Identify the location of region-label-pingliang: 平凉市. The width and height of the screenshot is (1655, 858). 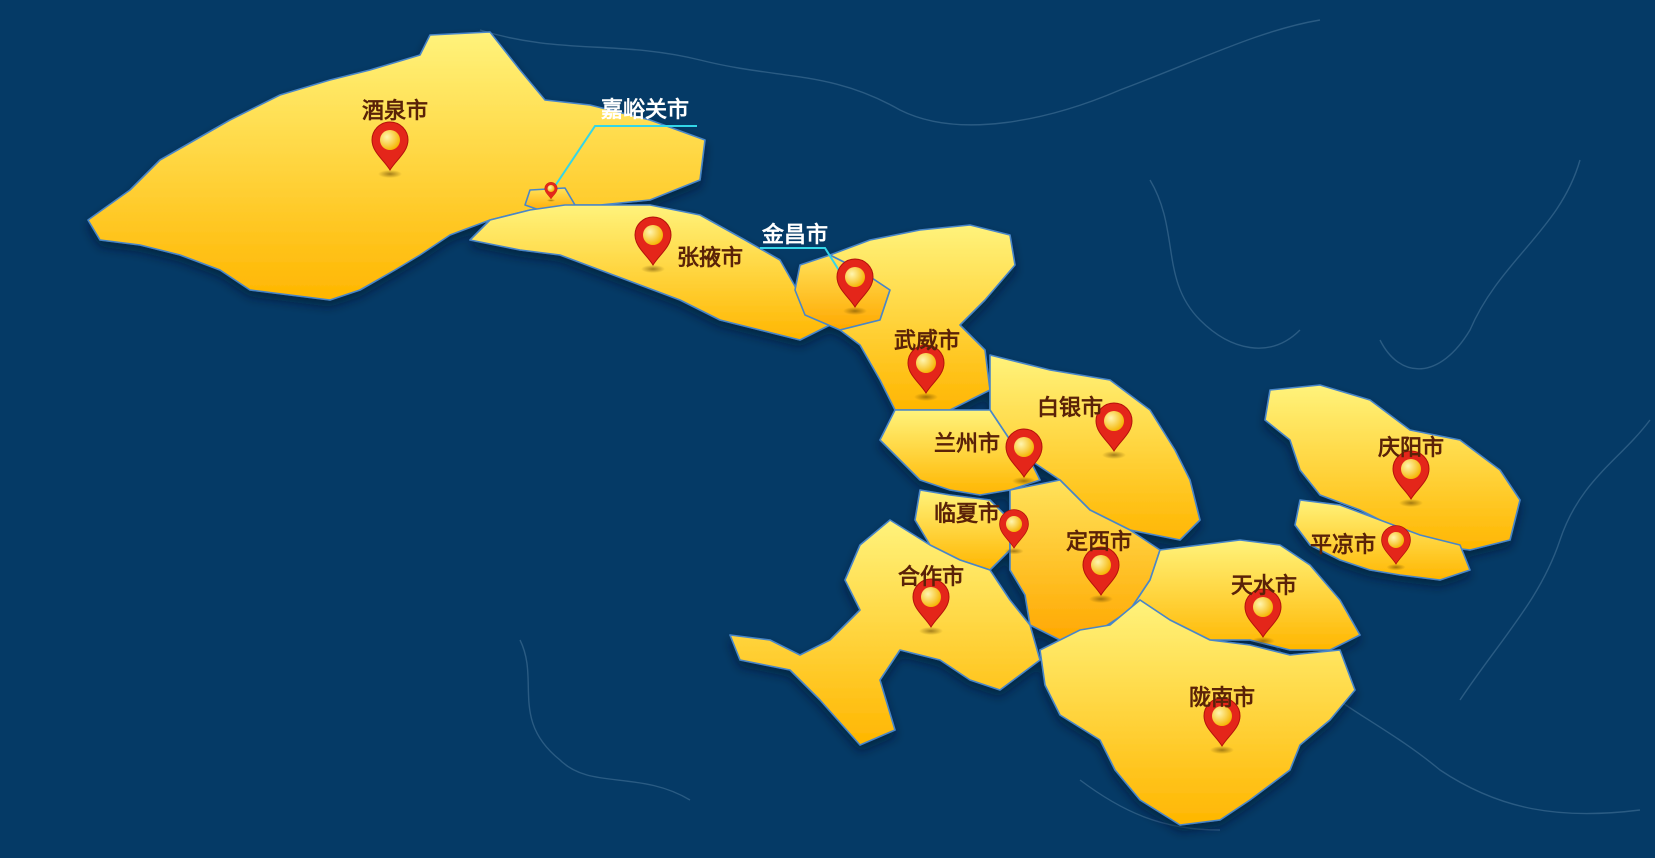
(1343, 545).